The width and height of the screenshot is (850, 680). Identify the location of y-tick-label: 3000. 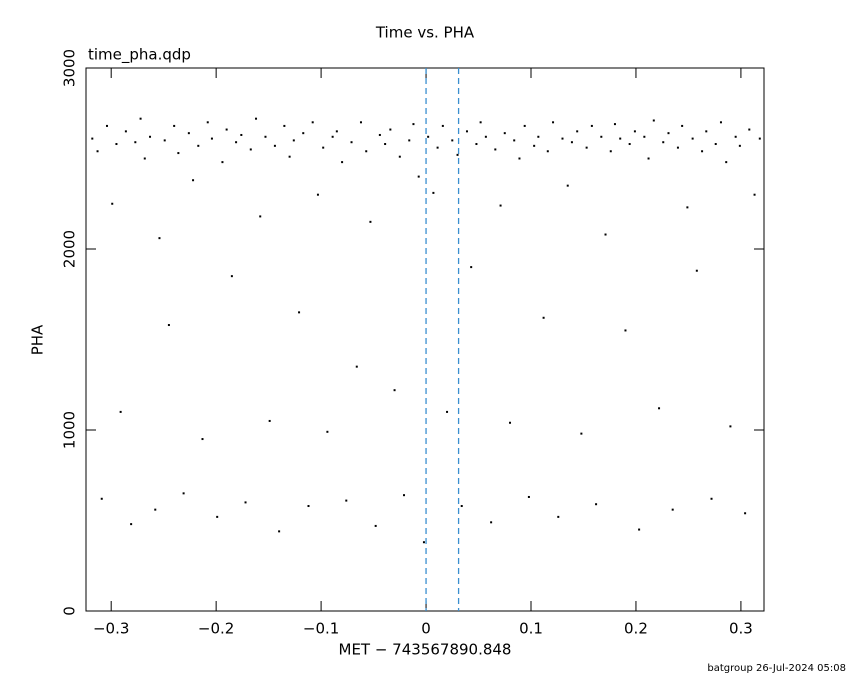
(70, 68).